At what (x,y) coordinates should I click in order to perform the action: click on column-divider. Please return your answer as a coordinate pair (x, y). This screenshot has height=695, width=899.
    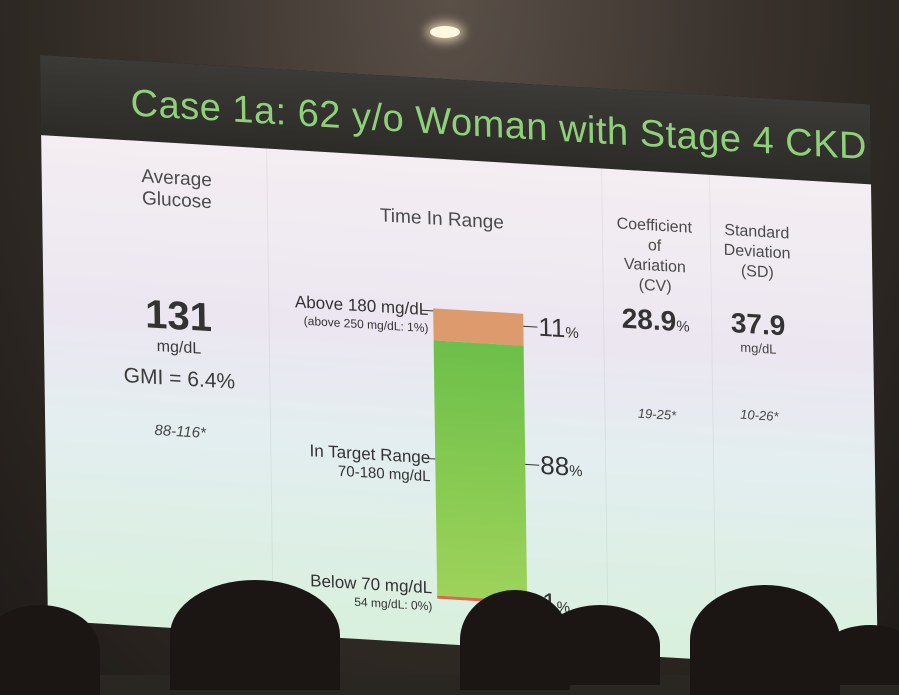
    Looking at the image, I should click on (270, 391).